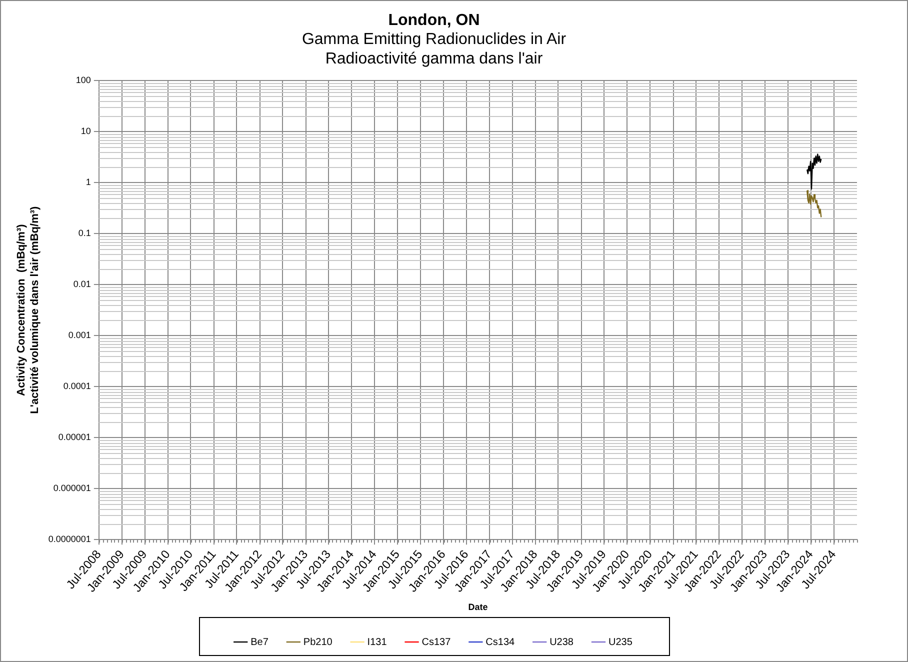 The height and width of the screenshot is (662, 908). I want to click on y-tick-label: 0.0000001, so click(69, 539).